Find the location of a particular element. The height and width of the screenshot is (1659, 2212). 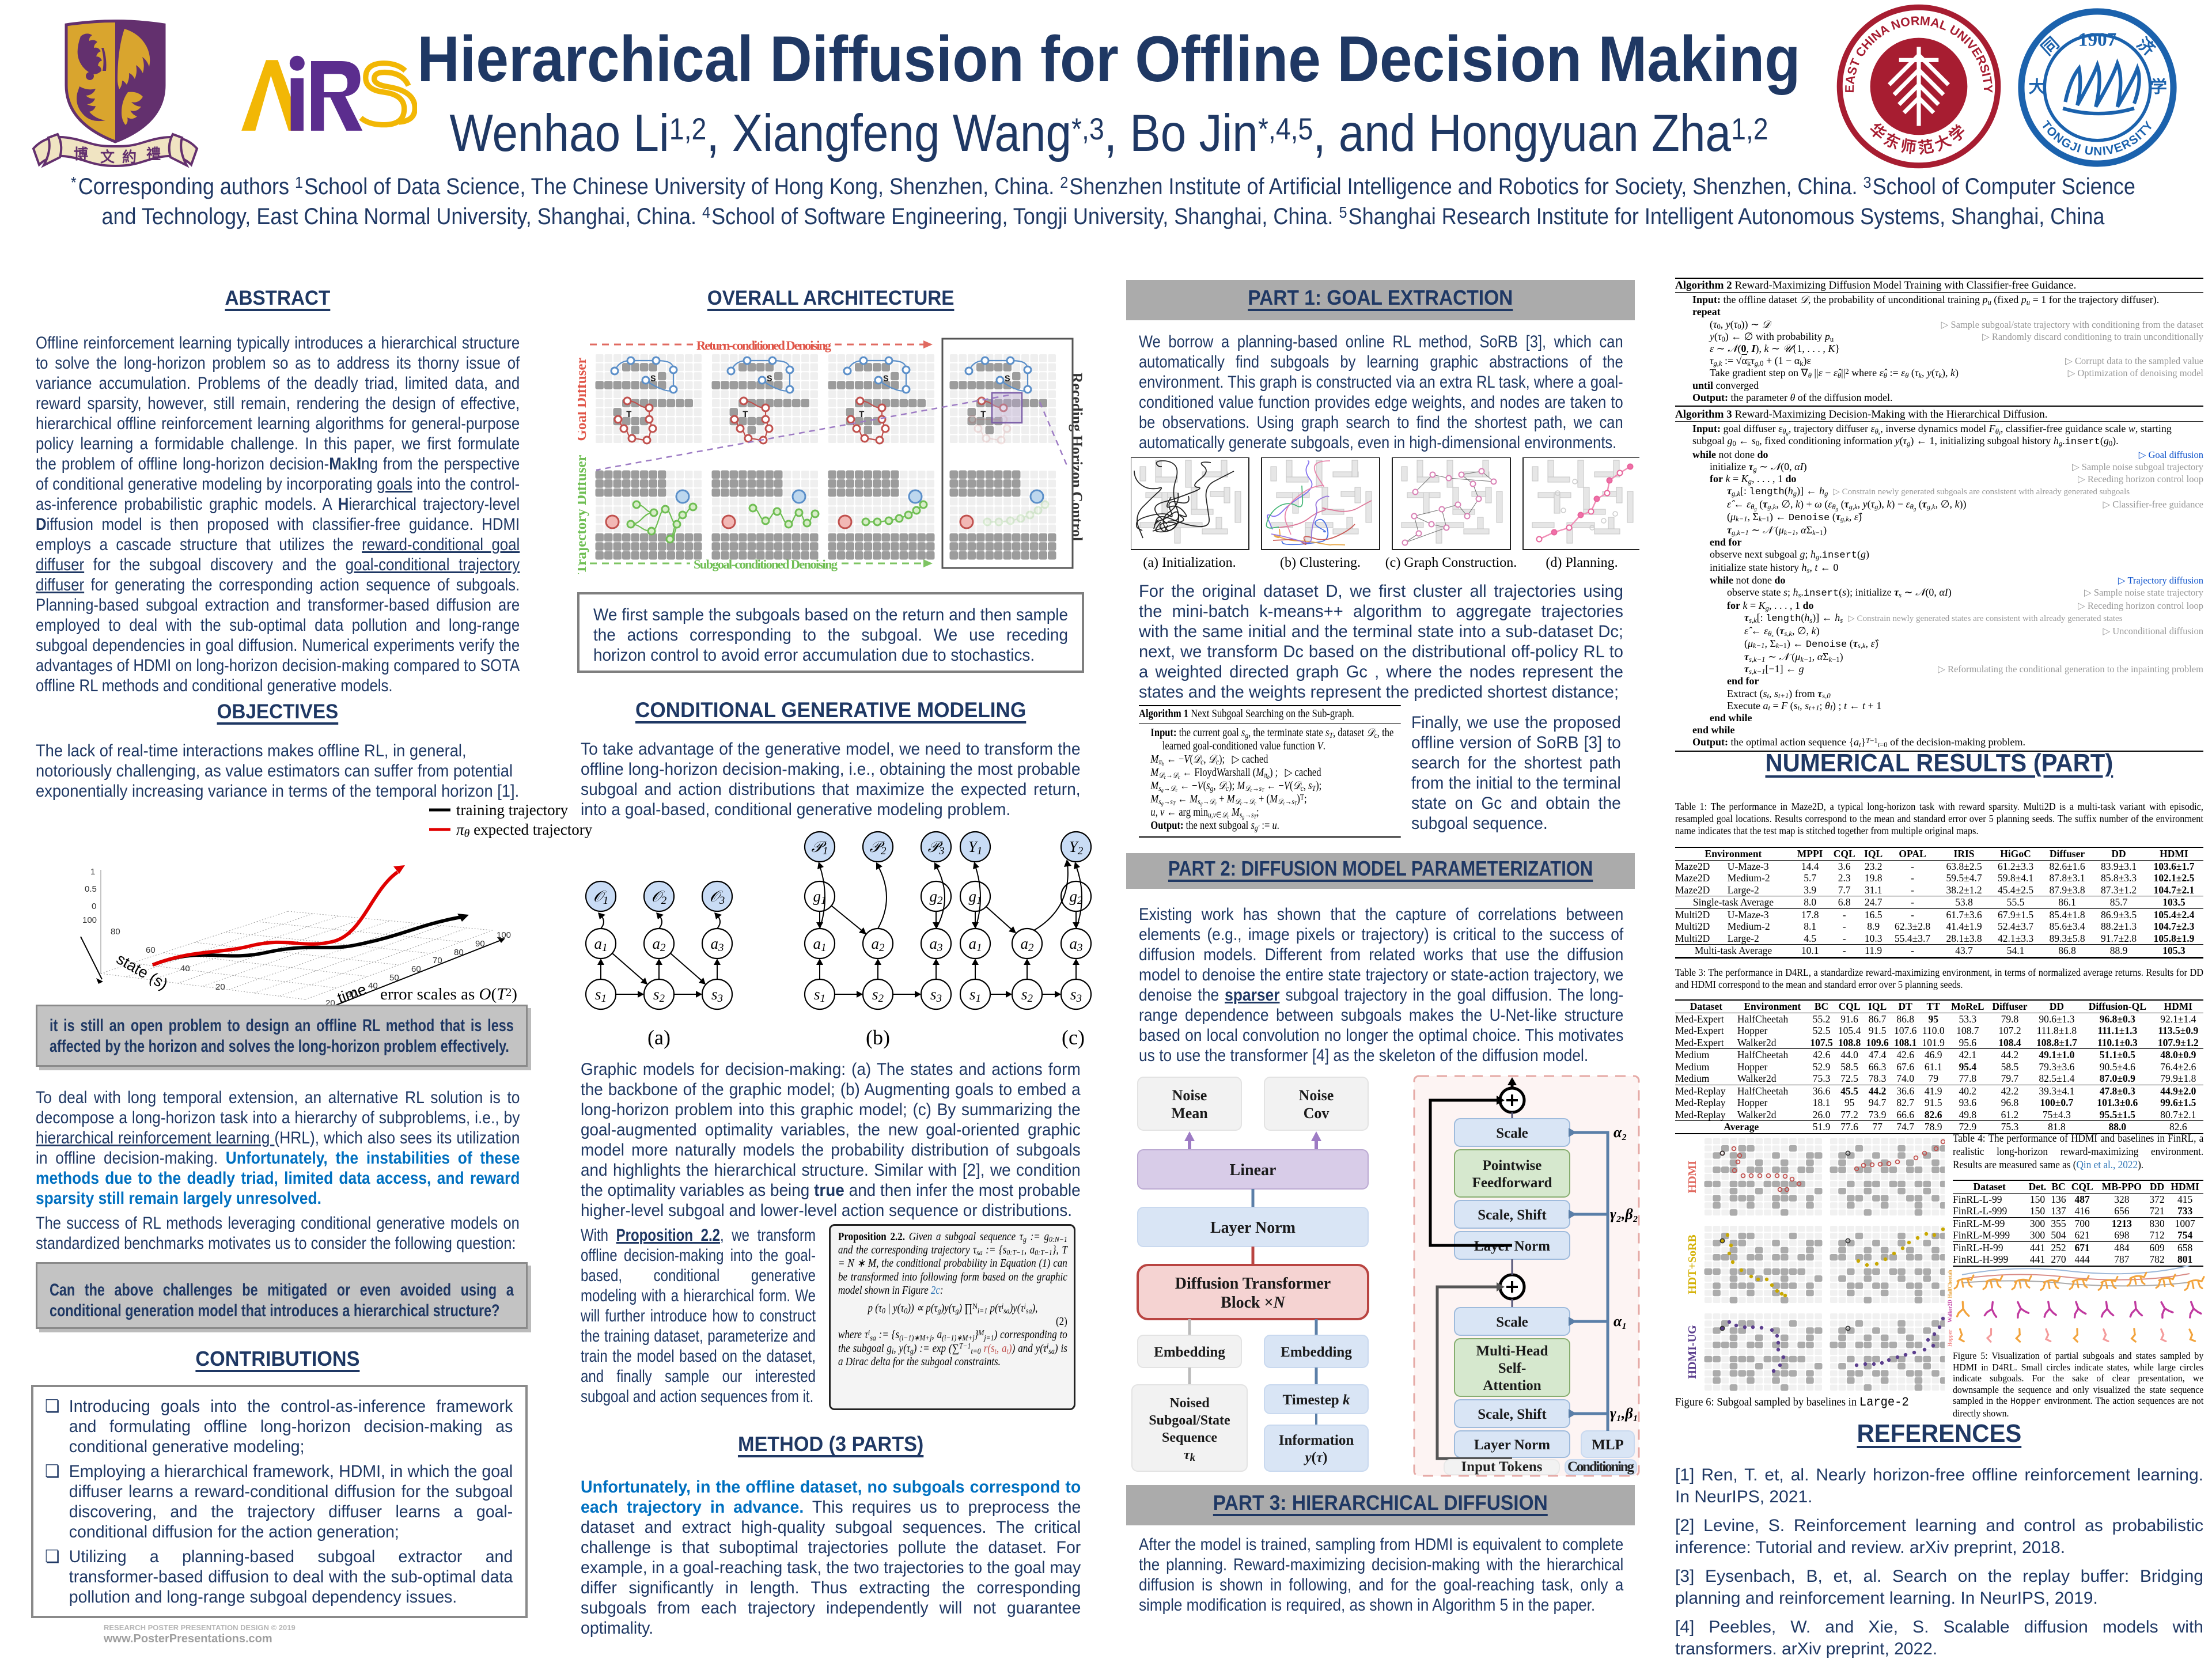

svg-text: Self- is located at coordinates (1512, 1368).